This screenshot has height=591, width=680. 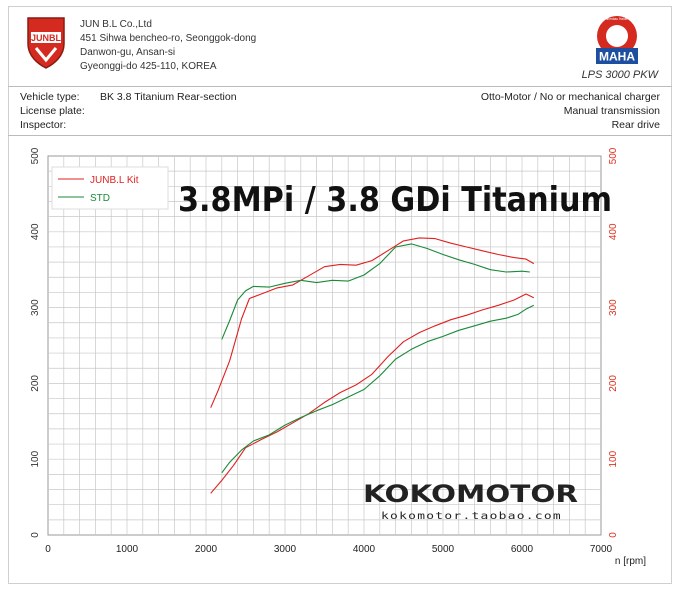 What do you see at coordinates (522, 549) in the screenshot?
I see `x-tick-label: 6000` at bounding box center [522, 549].